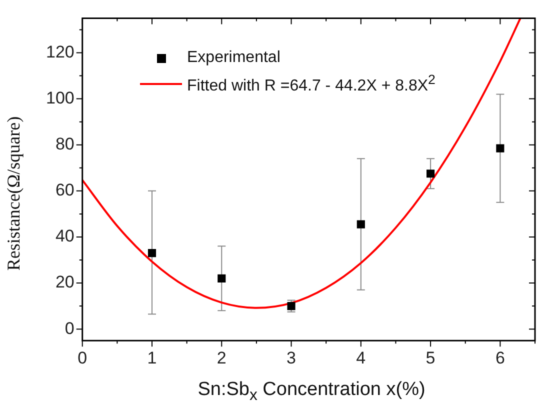 The height and width of the screenshot is (407, 541). Describe the element at coordinates (311, 392) in the screenshot. I see `x-axis-title: Sn:Sb$_{x}$ Concentration x(%)` at that location.